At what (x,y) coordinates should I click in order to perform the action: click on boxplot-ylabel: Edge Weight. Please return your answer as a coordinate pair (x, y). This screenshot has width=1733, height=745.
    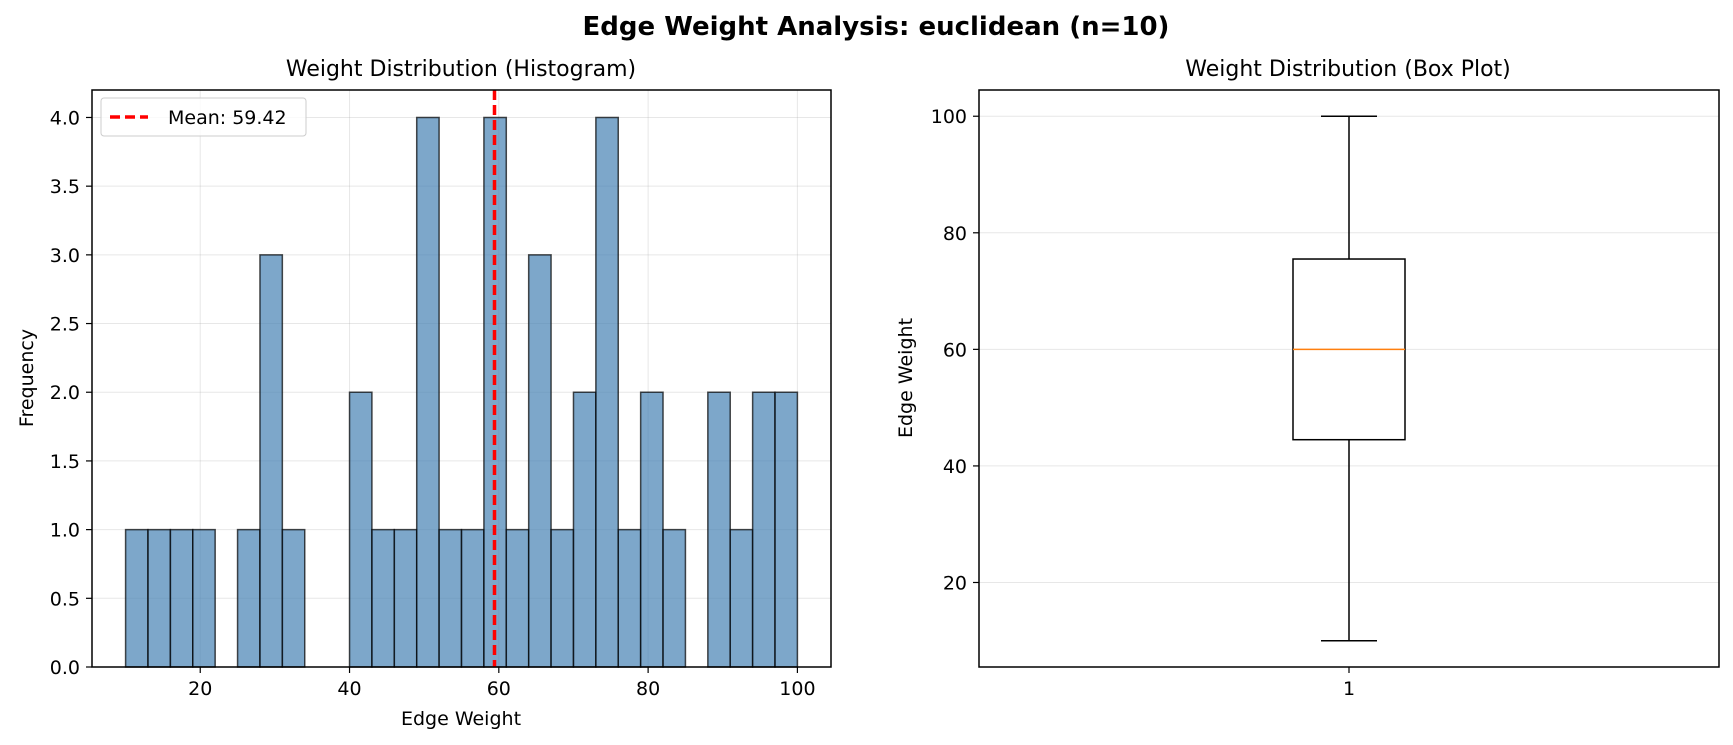
    Looking at the image, I should click on (906, 378).